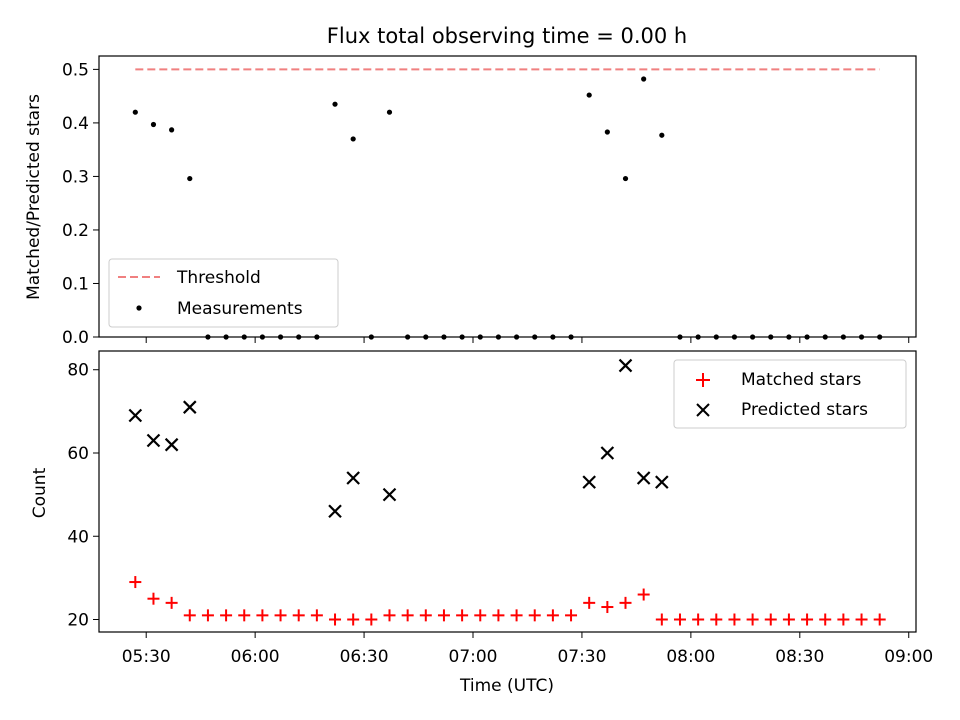  Describe the element at coordinates (690, 657) in the screenshot. I see `count-x-tick-label: 08:00` at that location.